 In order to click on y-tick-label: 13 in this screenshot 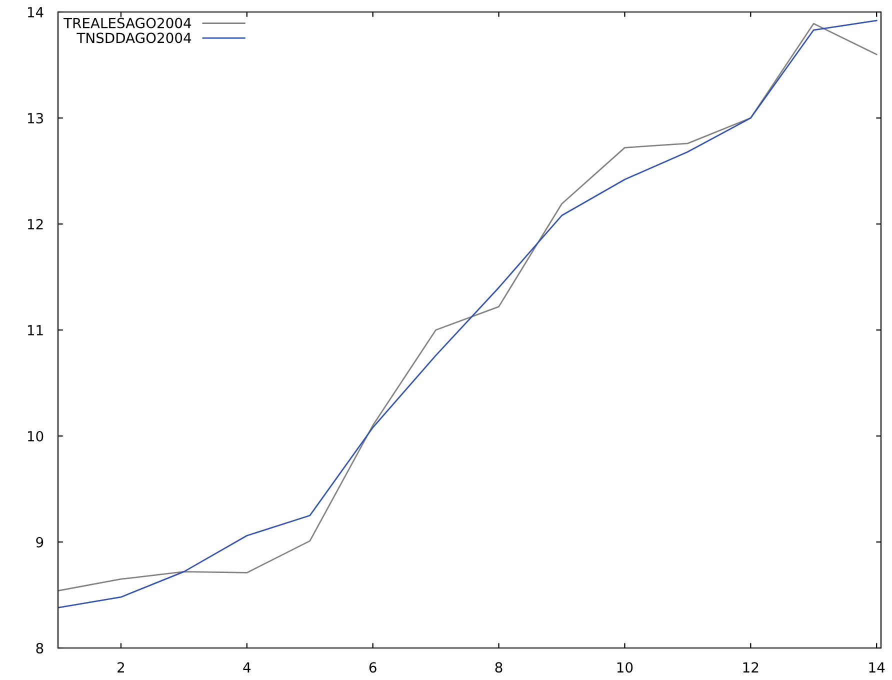, I will do `click(35, 118)`.